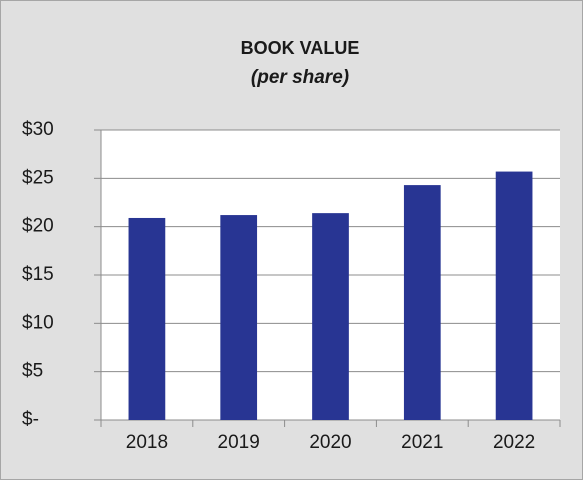 The width and height of the screenshot is (583, 480). I want to click on y-tick-label: $25, so click(38, 177).